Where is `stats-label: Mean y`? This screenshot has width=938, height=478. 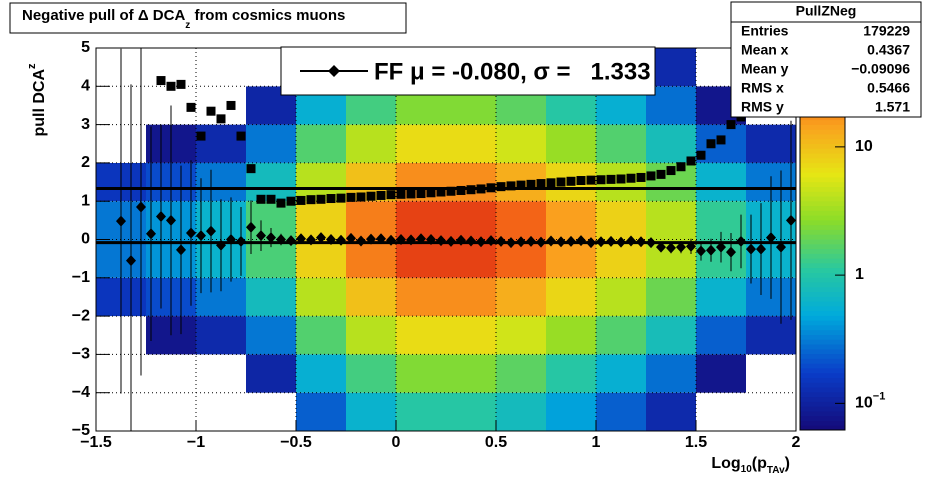
stats-label: Mean y is located at coordinates (765, 69).